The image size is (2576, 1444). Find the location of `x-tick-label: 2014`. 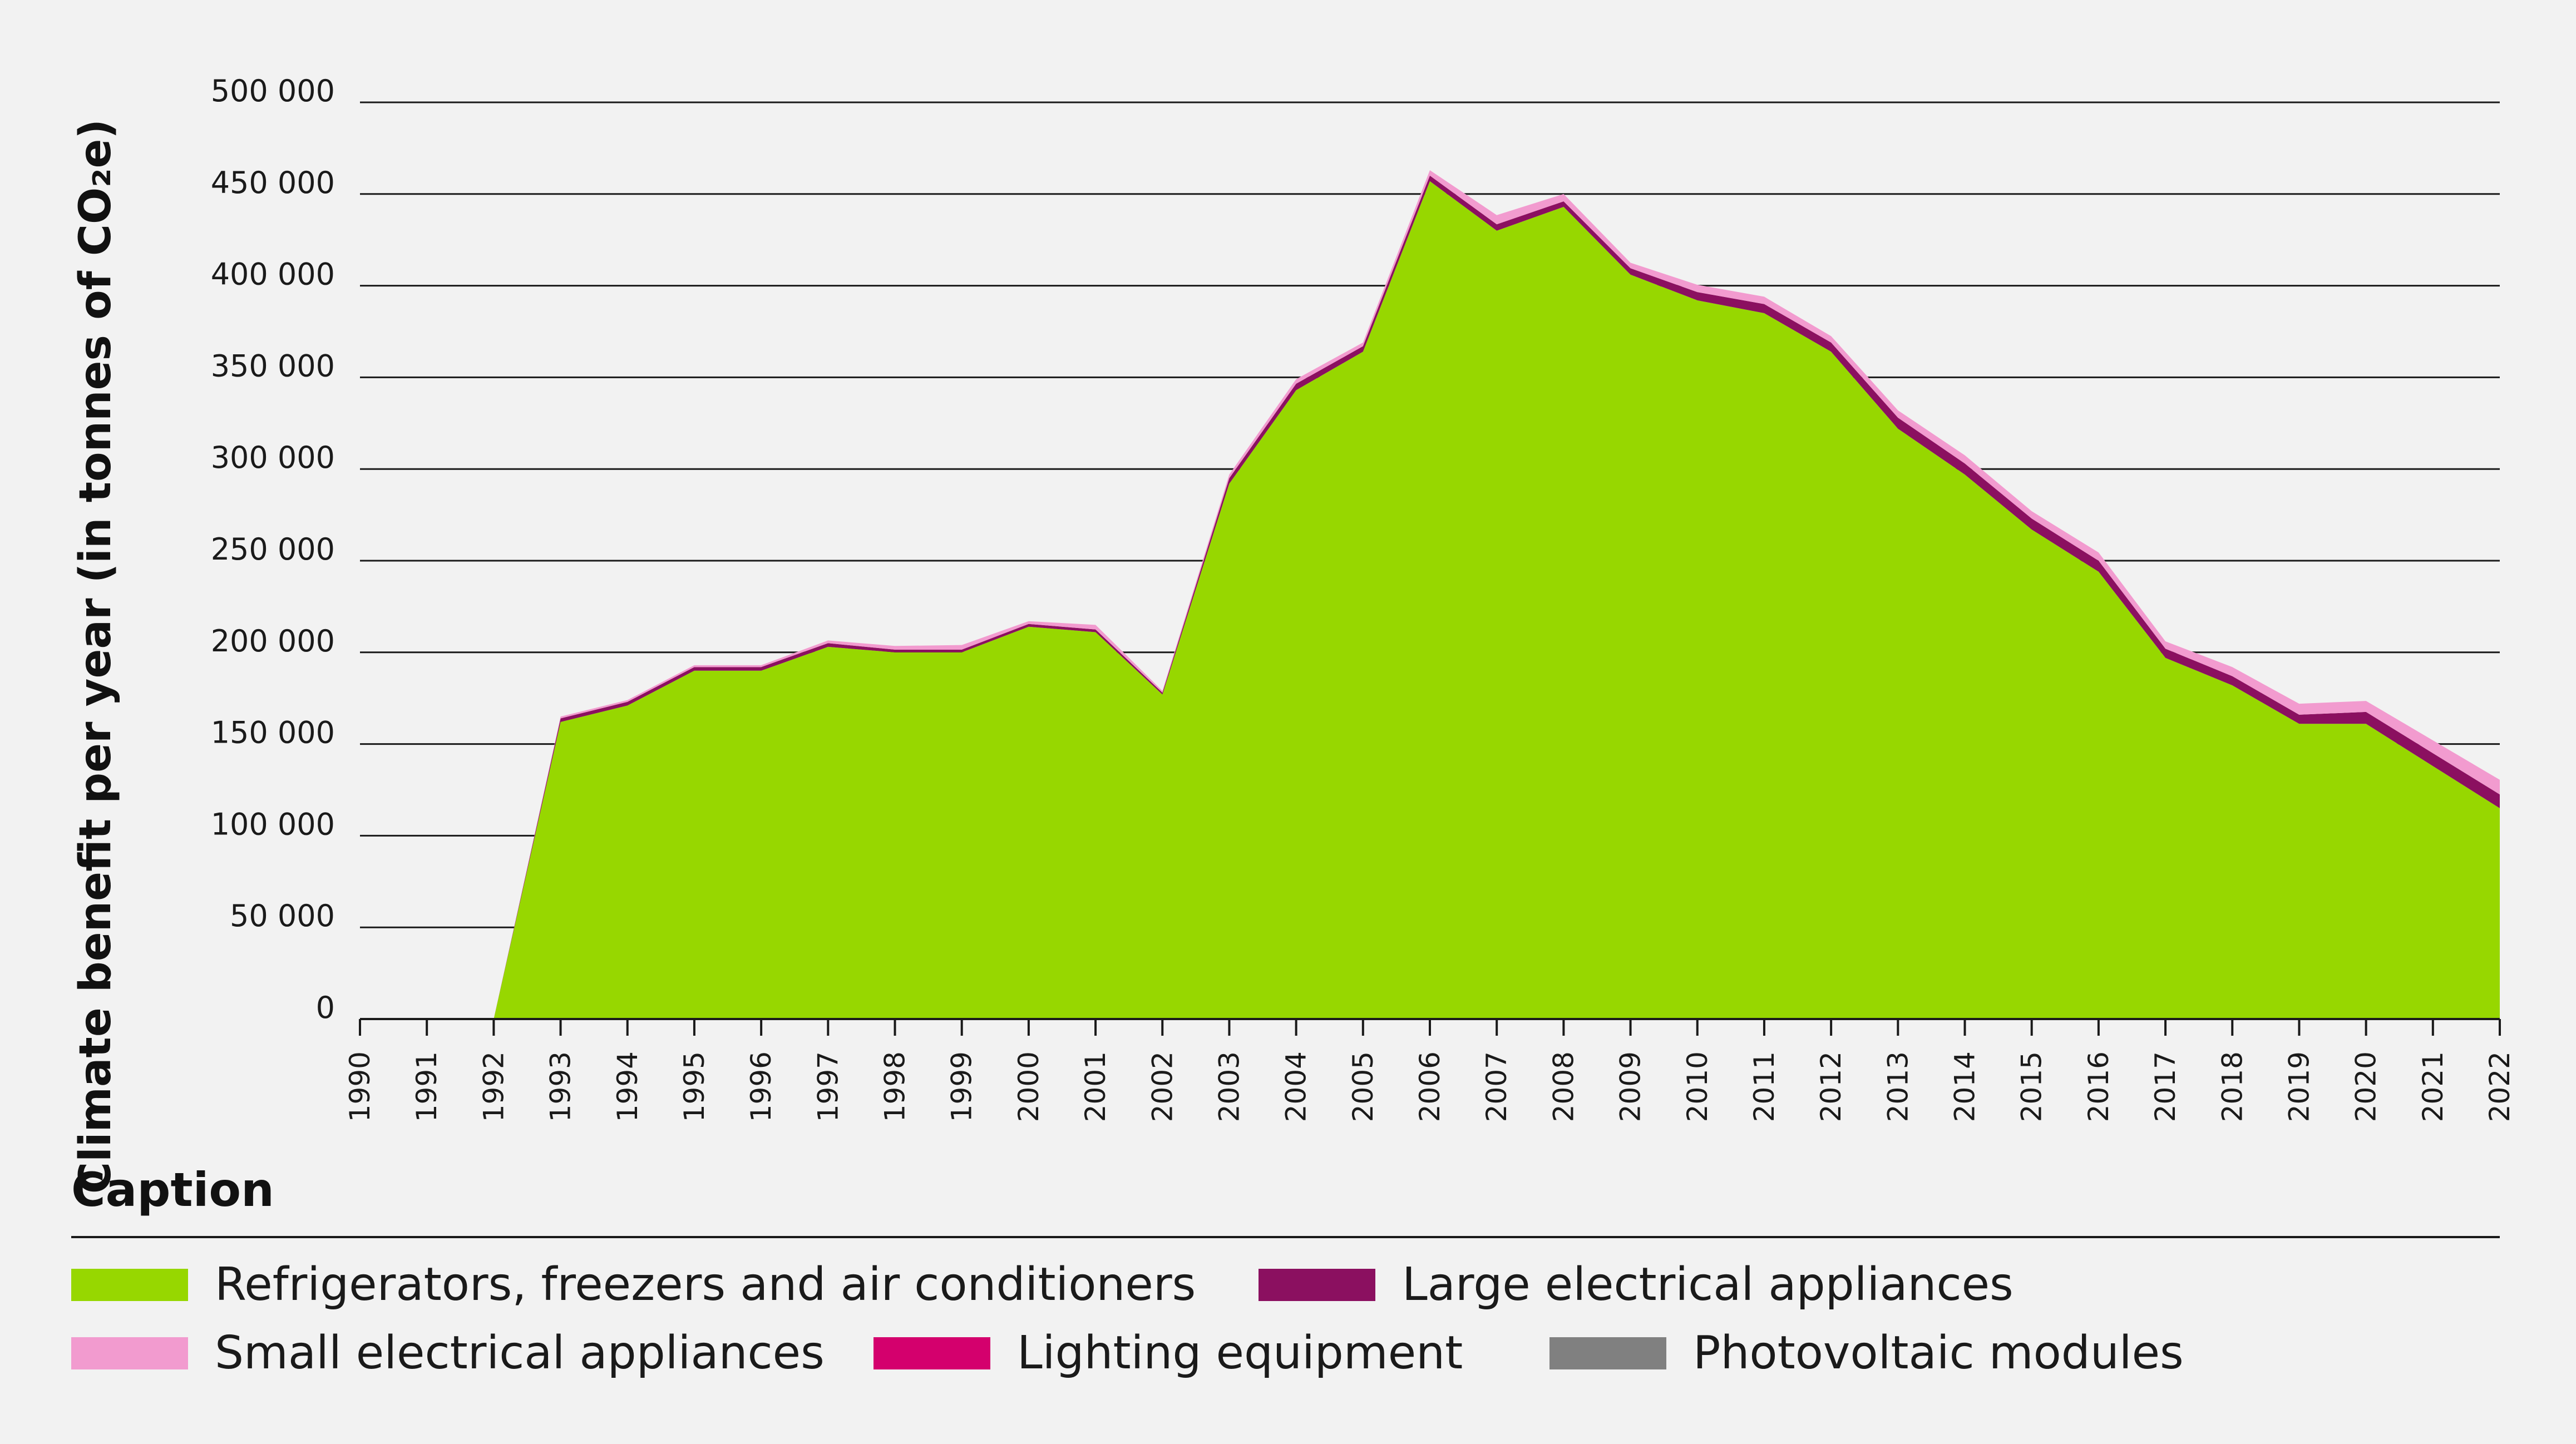

x-tick-label: 2014 is located at coordinates (1965, 1086).